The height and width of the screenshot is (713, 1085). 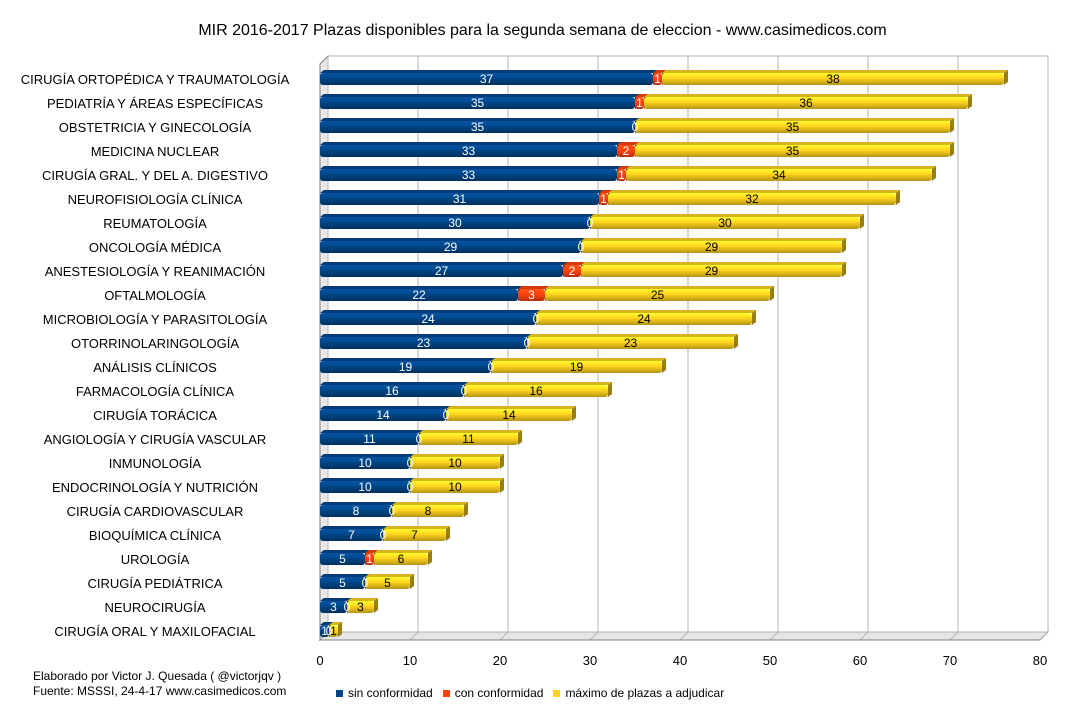 What do you see at coordinates (155, 103) in the screenshot?
I see `category-label-1: PEDIATRÍA Y ÁREAS ESPECÍFICAS` at bounding box center [155, 103].